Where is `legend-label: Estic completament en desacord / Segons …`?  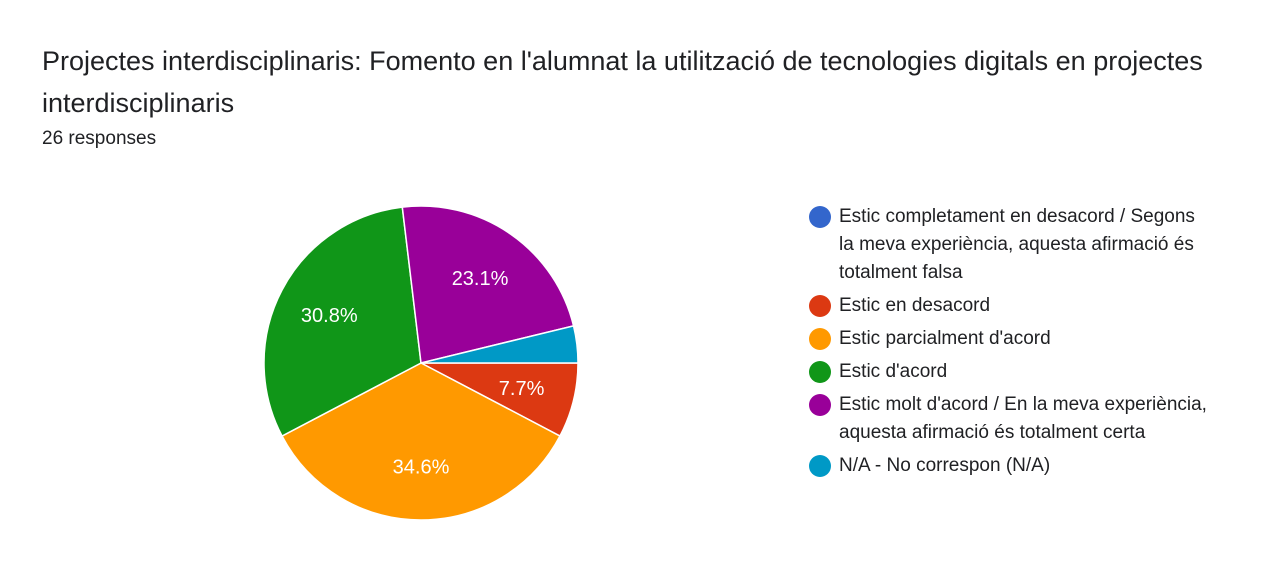 legend-label: Estic completament en desacord / Segons … is located at coordinates (1017, 244).